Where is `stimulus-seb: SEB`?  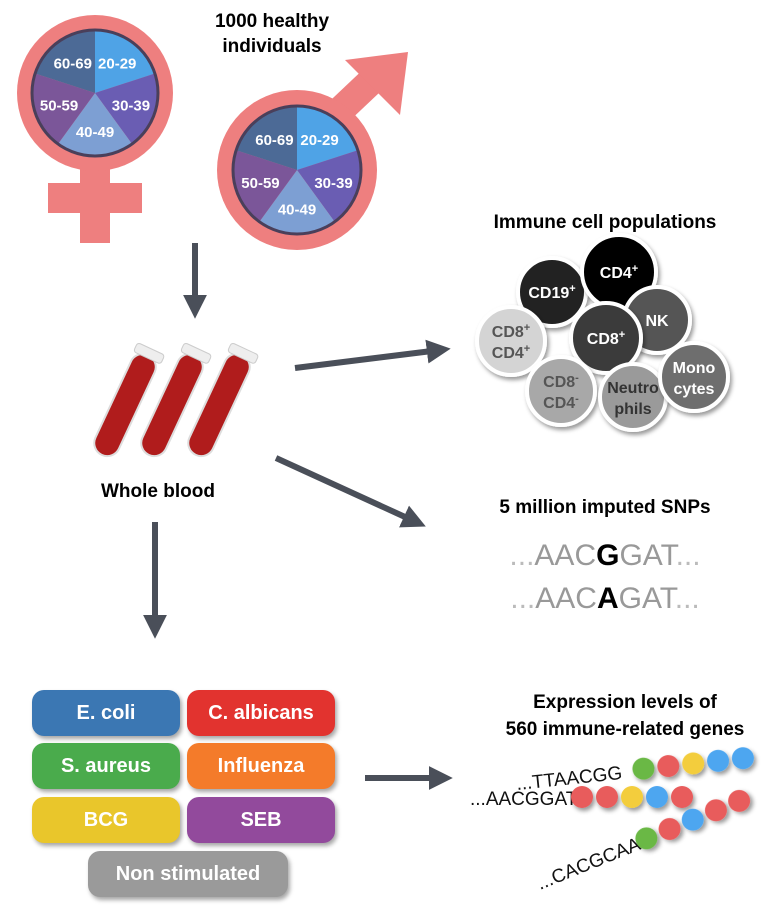
stimulus-seb: SEB is located at coordinates (261, 820).